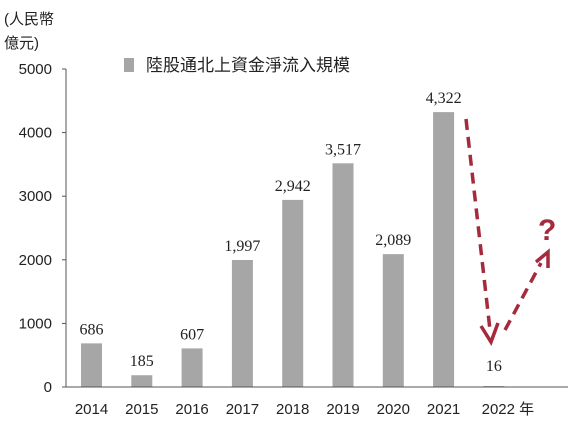 Image resolution: width=573 pixels, height=430 pixels. I want to click on y-tick-label: 0, so click(48, 387).